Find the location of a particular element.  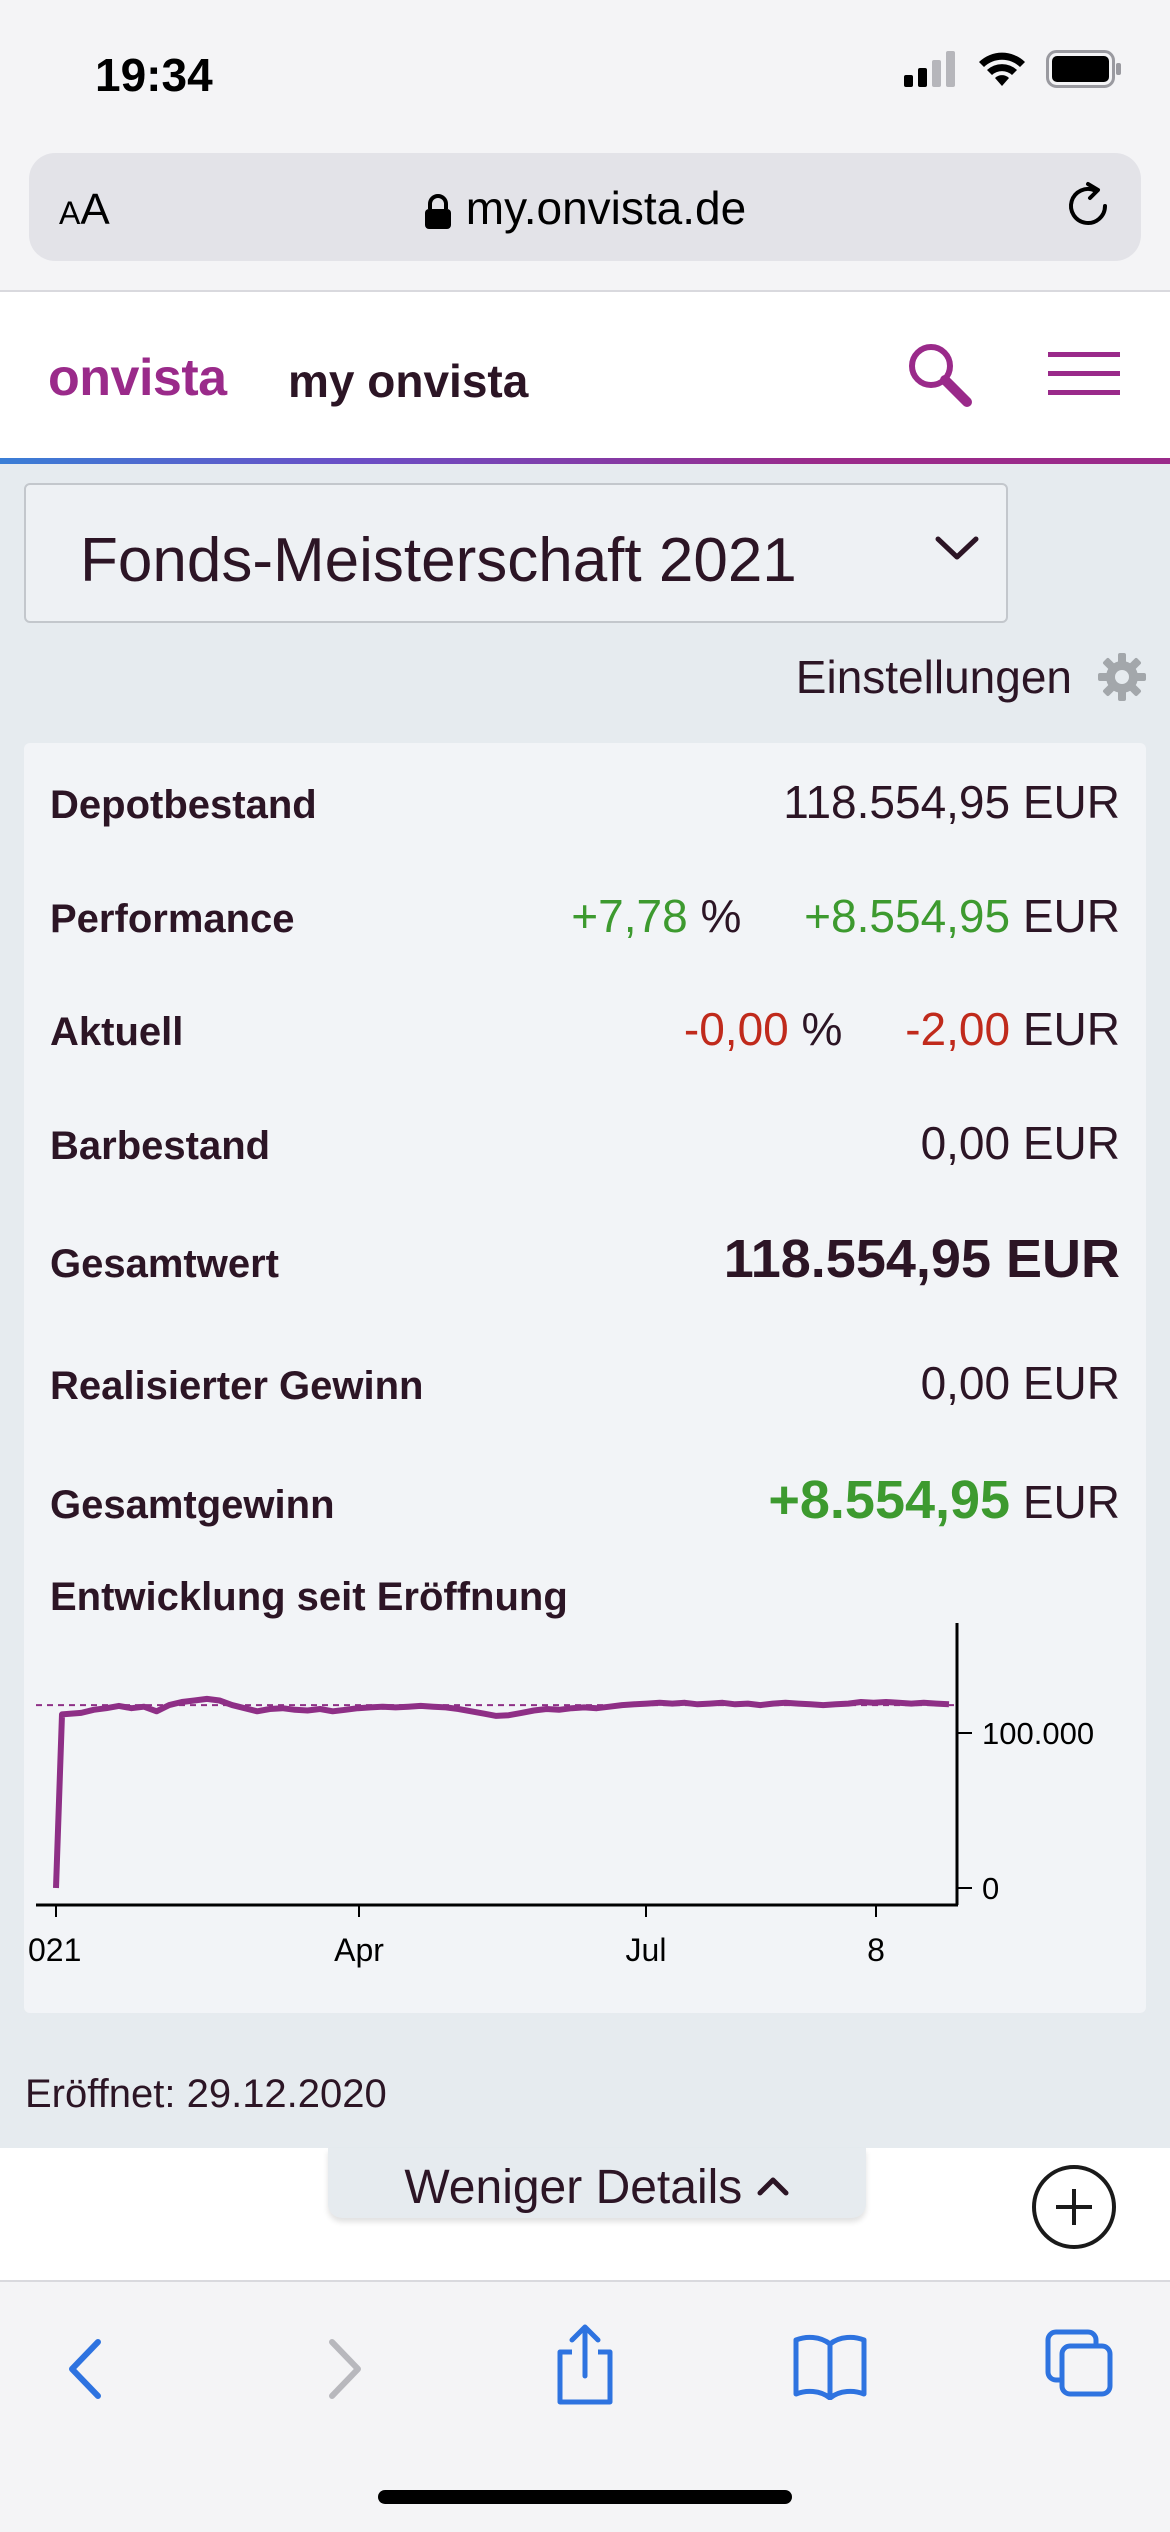

row-barbestand: Barbestand 0,00 EUR is located at coordinates (585, 1143).